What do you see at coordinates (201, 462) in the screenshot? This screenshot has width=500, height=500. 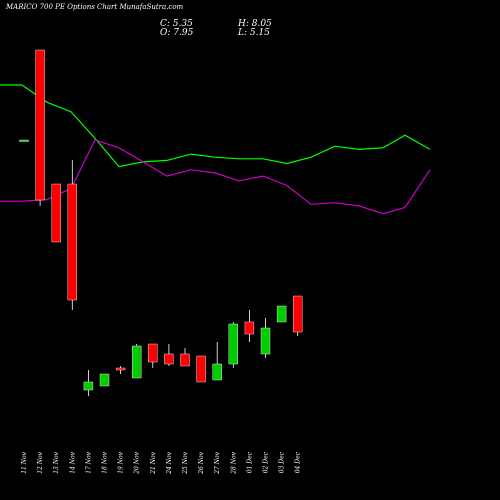 I see `x-tick-label: 26 Nov` at bounding box center [201, 462].